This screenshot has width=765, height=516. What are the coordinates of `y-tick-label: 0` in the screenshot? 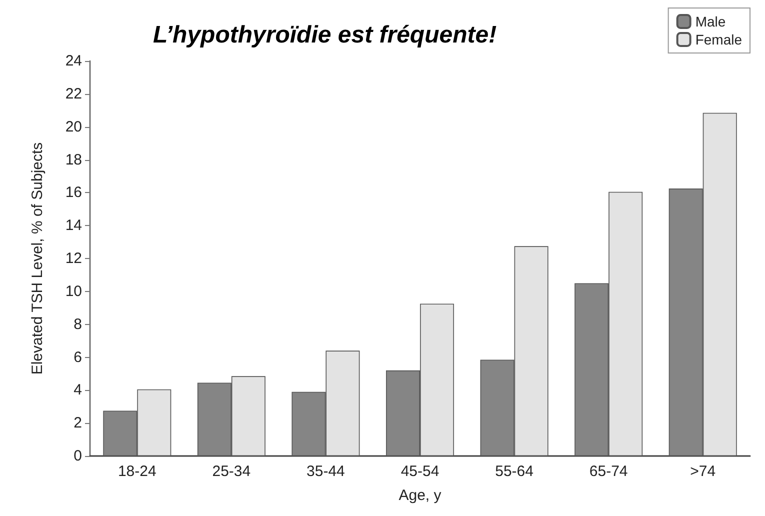 It's located at (78, 456).